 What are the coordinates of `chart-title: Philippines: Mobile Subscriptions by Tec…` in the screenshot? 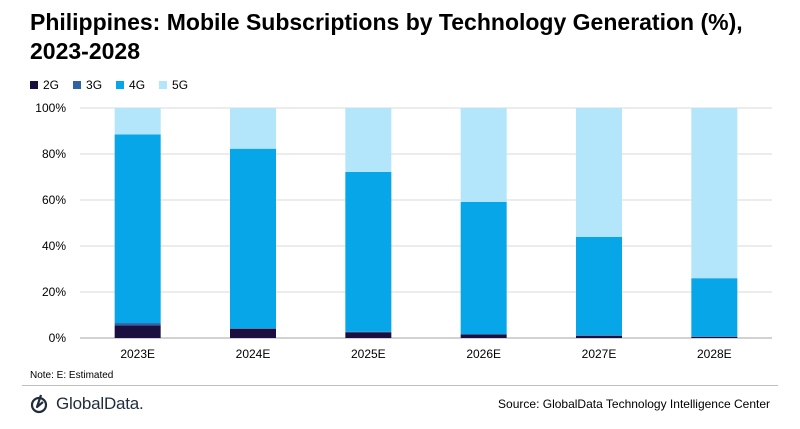 It's located at (386, 36).